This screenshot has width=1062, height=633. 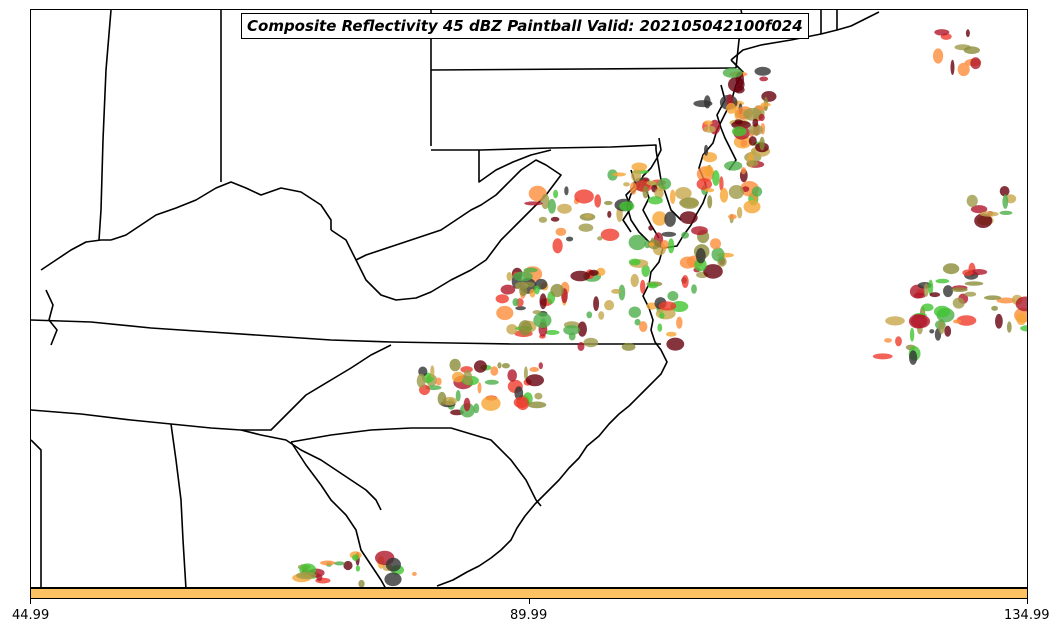 What do you see at coordinates (416, 467) in the screenshot?
I see `state-border-nc-sc` at bounding box center [416, 467].